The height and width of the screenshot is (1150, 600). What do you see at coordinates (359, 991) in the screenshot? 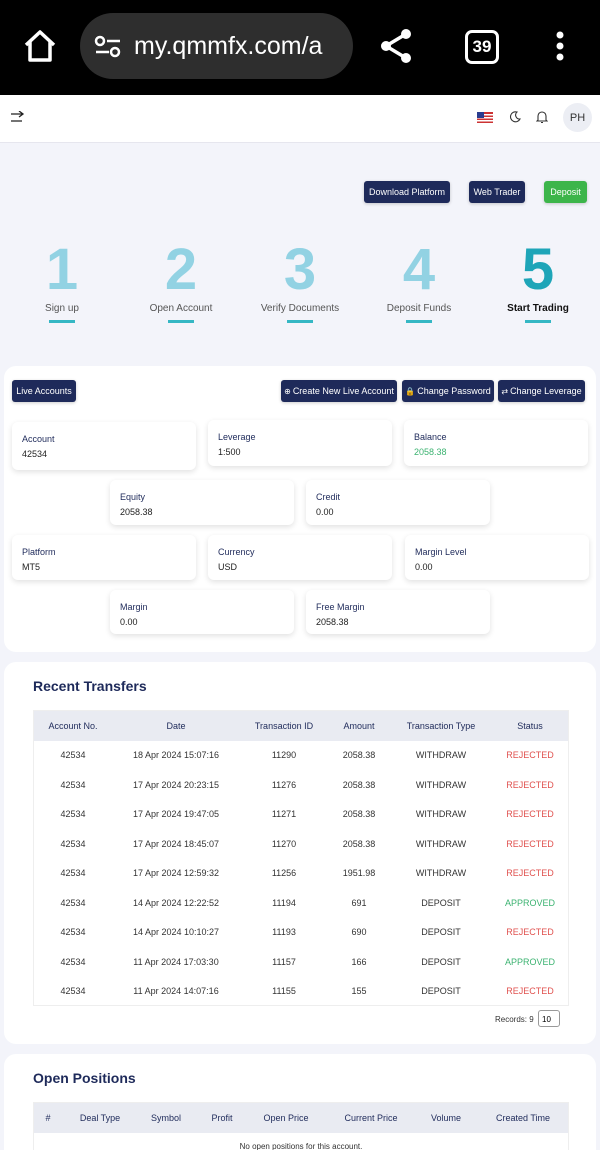
I see `table-cell: 155` at bounding box center [359, 991].